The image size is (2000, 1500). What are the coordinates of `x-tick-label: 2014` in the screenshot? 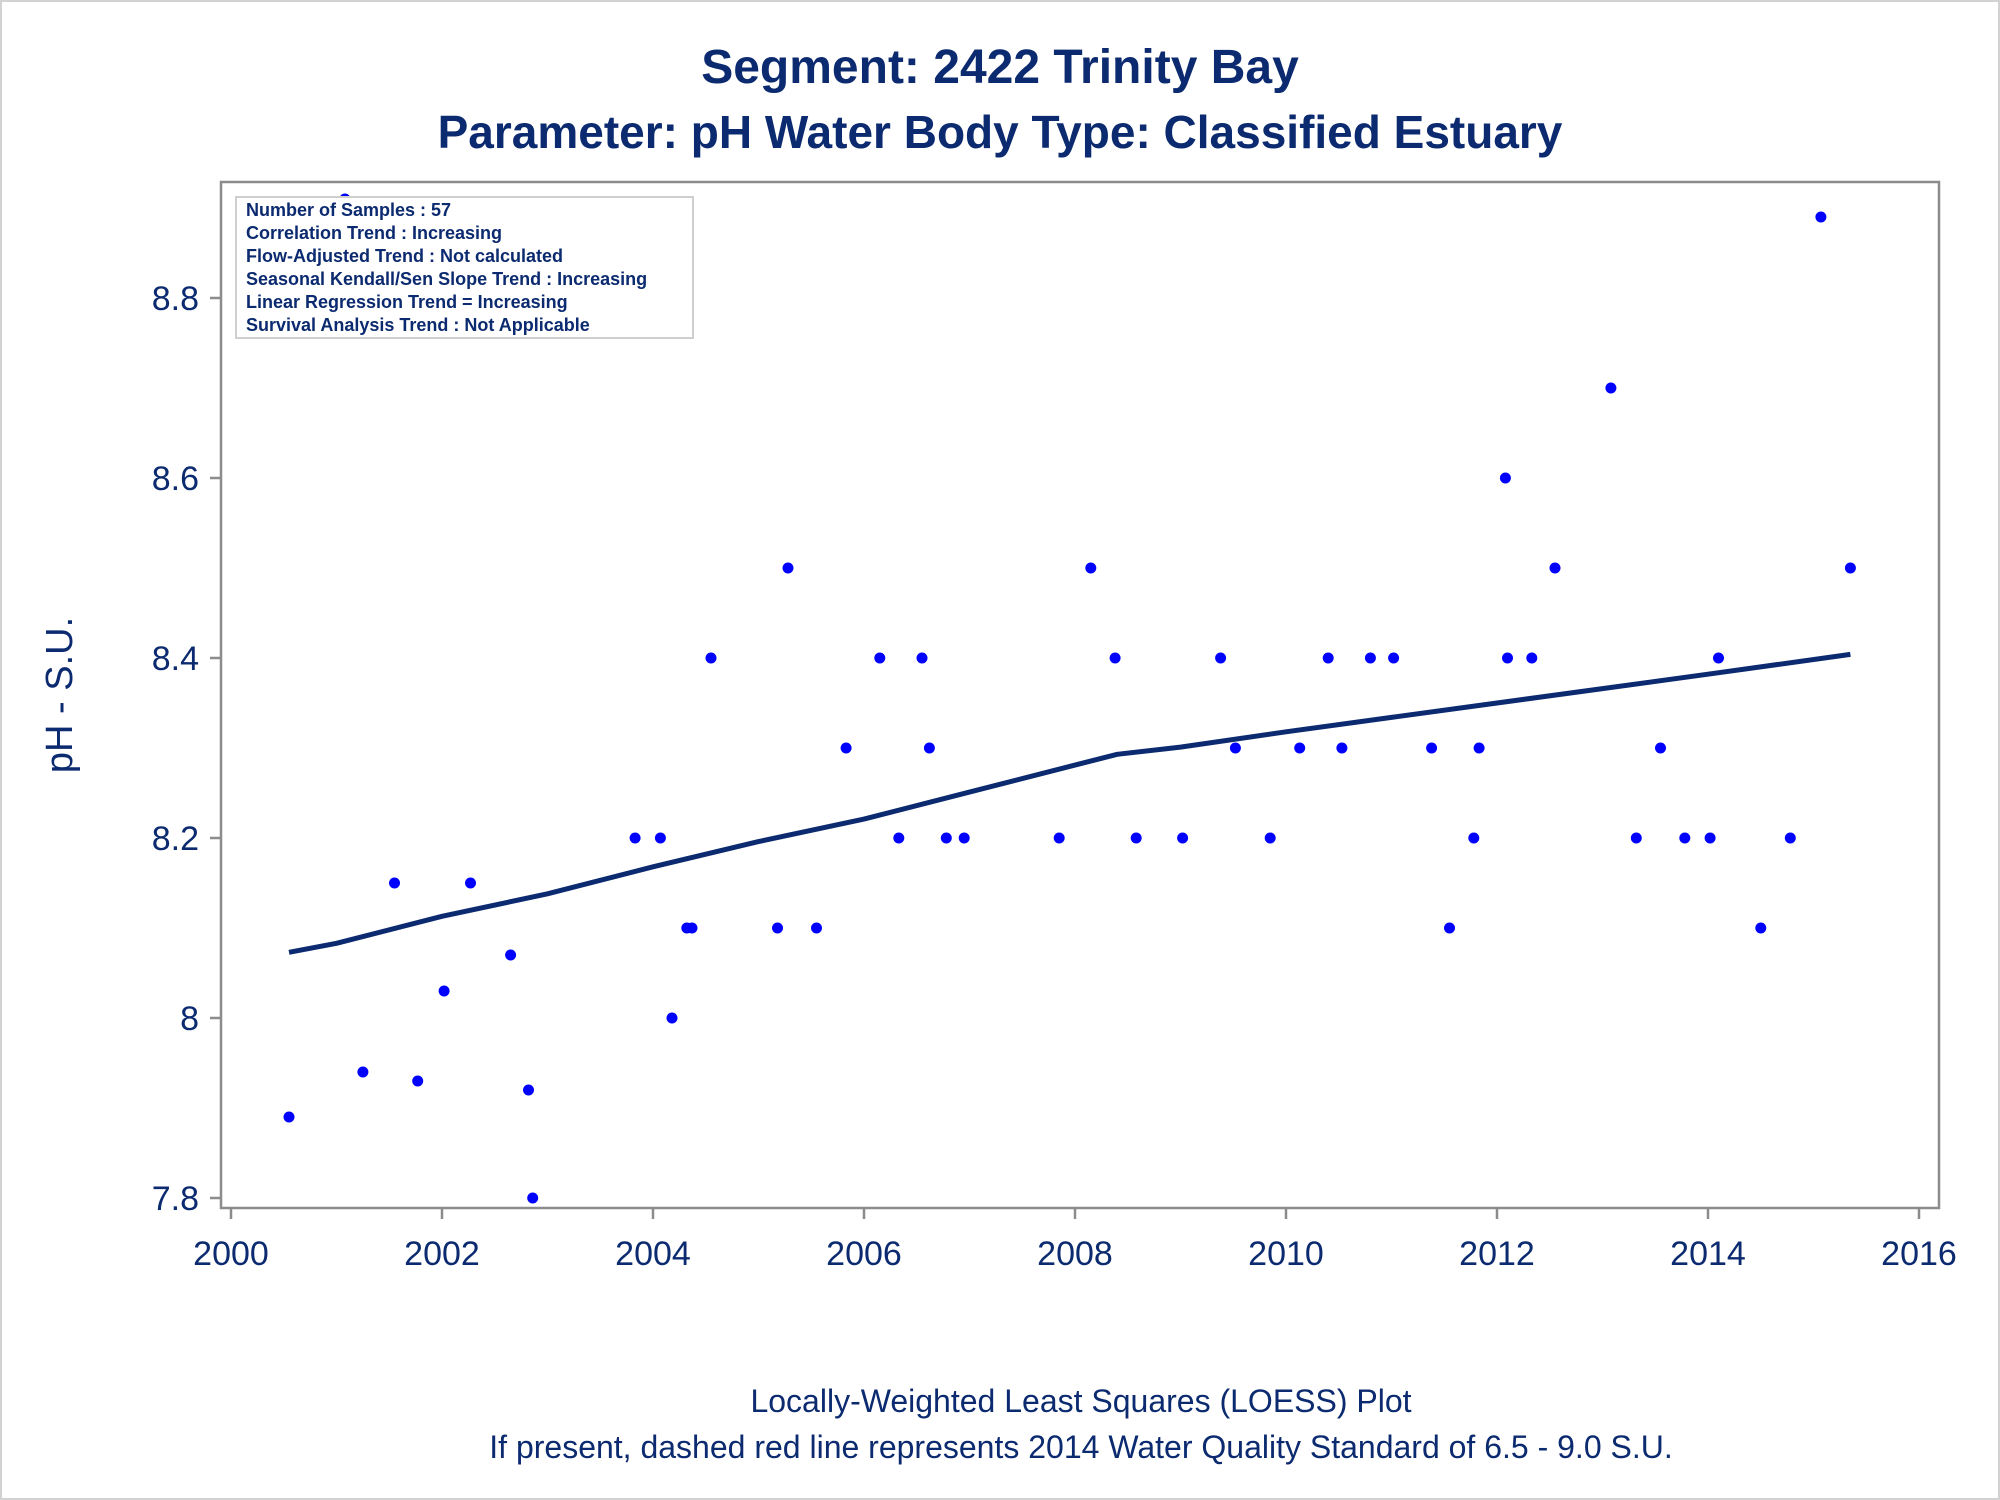 It's located at (1708, 1254).